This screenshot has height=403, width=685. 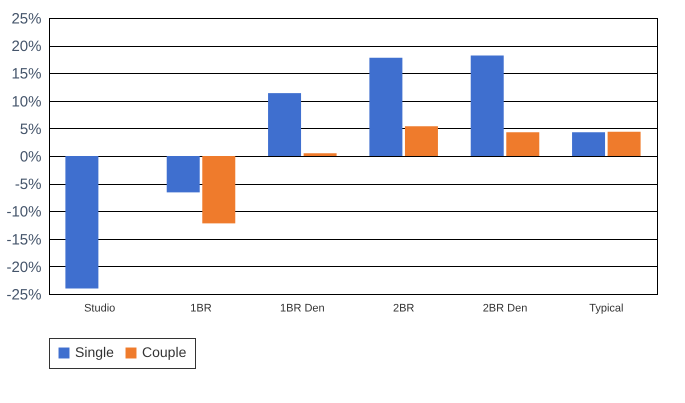 What do you see at coordinates (28, 185) in the screenshot?
I see `y-tick-label: -5%` at bounding box center [28, 185].